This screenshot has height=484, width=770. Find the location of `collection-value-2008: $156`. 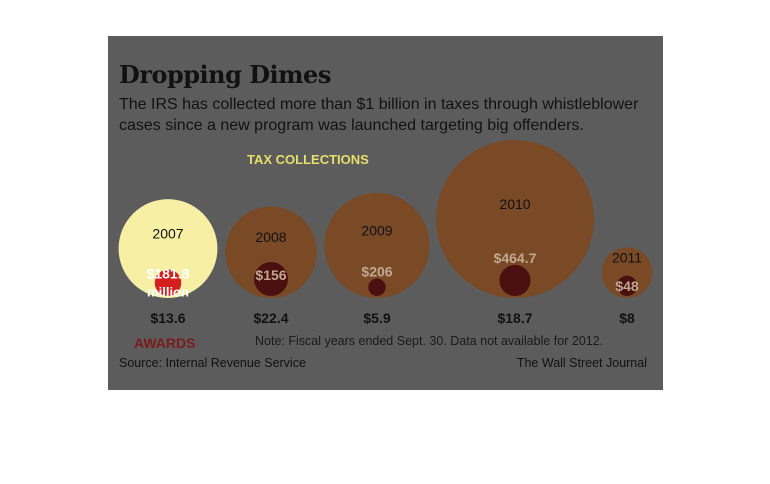

collection-value-2008: $156 is located at coordinates (270, 275).